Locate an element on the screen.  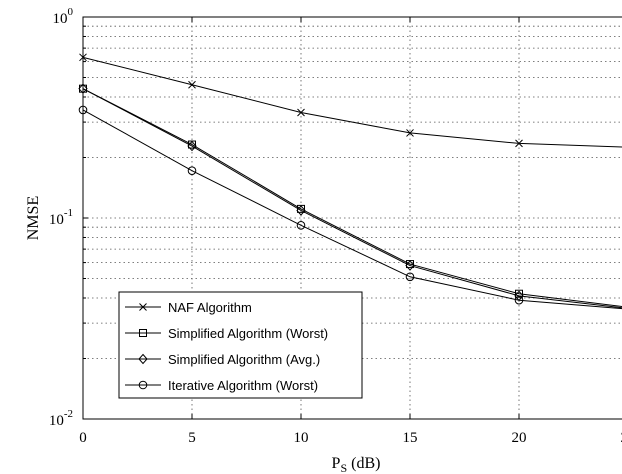
legend-entry: Simplified Algorithm (Worst) is located at coordinates (226, 333).